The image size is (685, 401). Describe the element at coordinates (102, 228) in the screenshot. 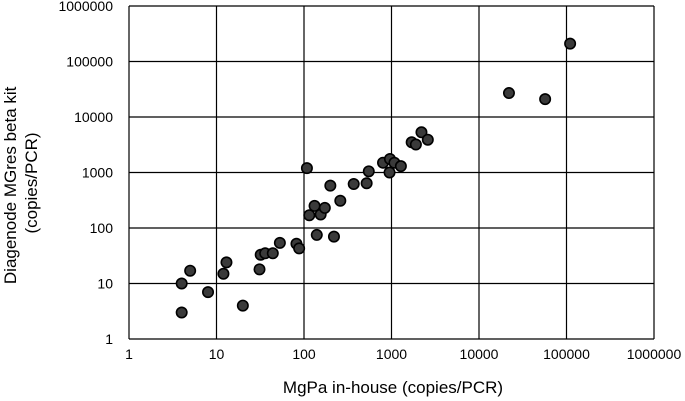

I see `y-tick-label: 100` at that location.